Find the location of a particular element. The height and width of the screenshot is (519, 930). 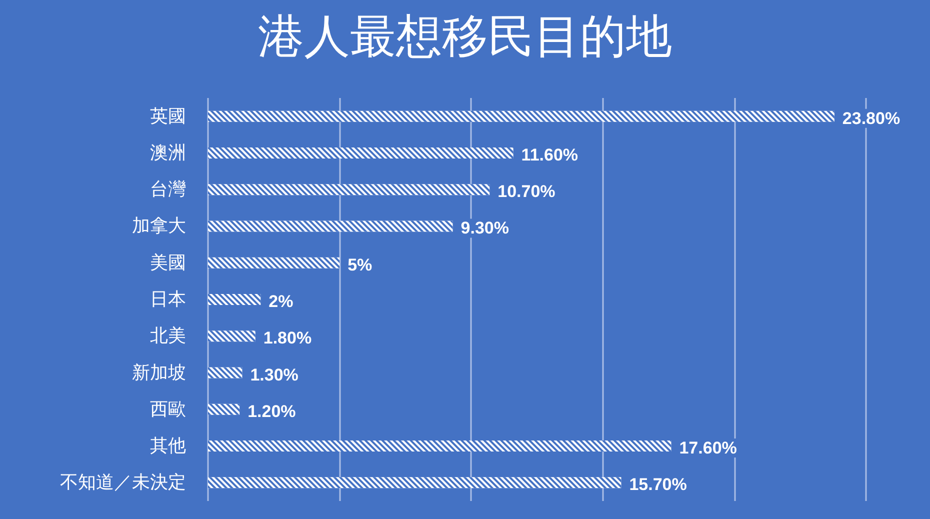

data-label: 11.60% is located at coordinates (549, 154).